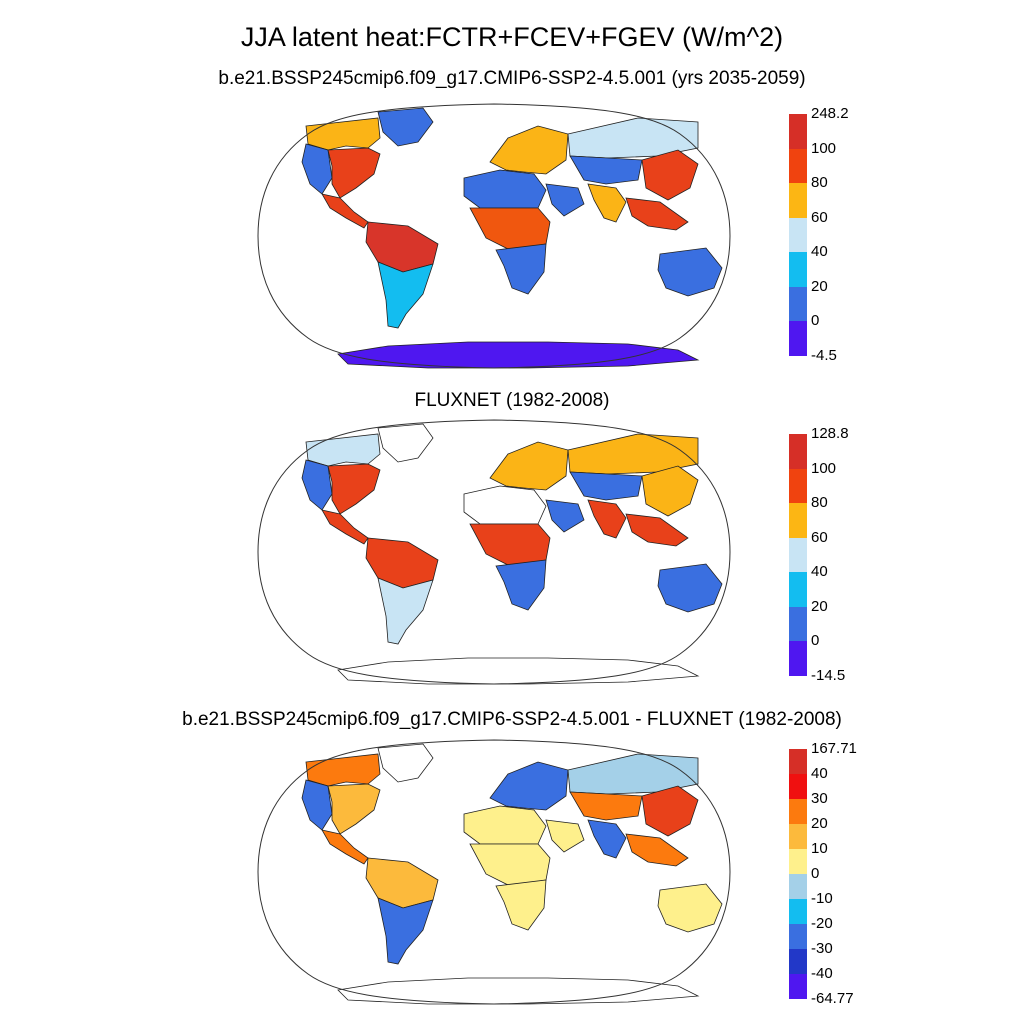 The height and width of the screenshot is (1024, 1024). I want to click on region-sa-north, so click(402, 883).